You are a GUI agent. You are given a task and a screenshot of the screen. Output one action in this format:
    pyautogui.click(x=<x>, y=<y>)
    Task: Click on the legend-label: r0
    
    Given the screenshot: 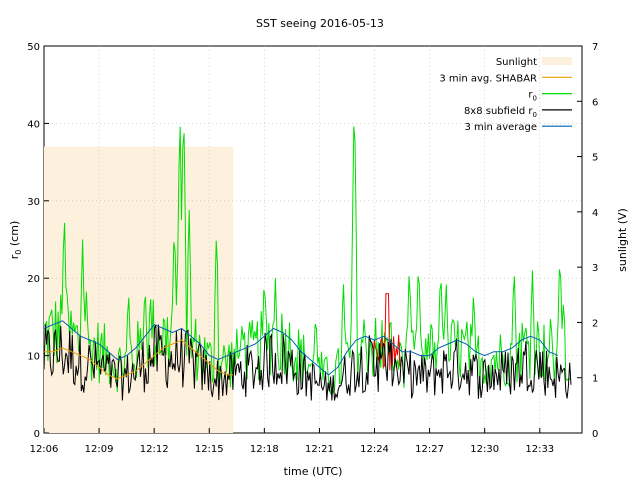 What is the action you would take?
    pyautogui.click(x=532, y=96)
    